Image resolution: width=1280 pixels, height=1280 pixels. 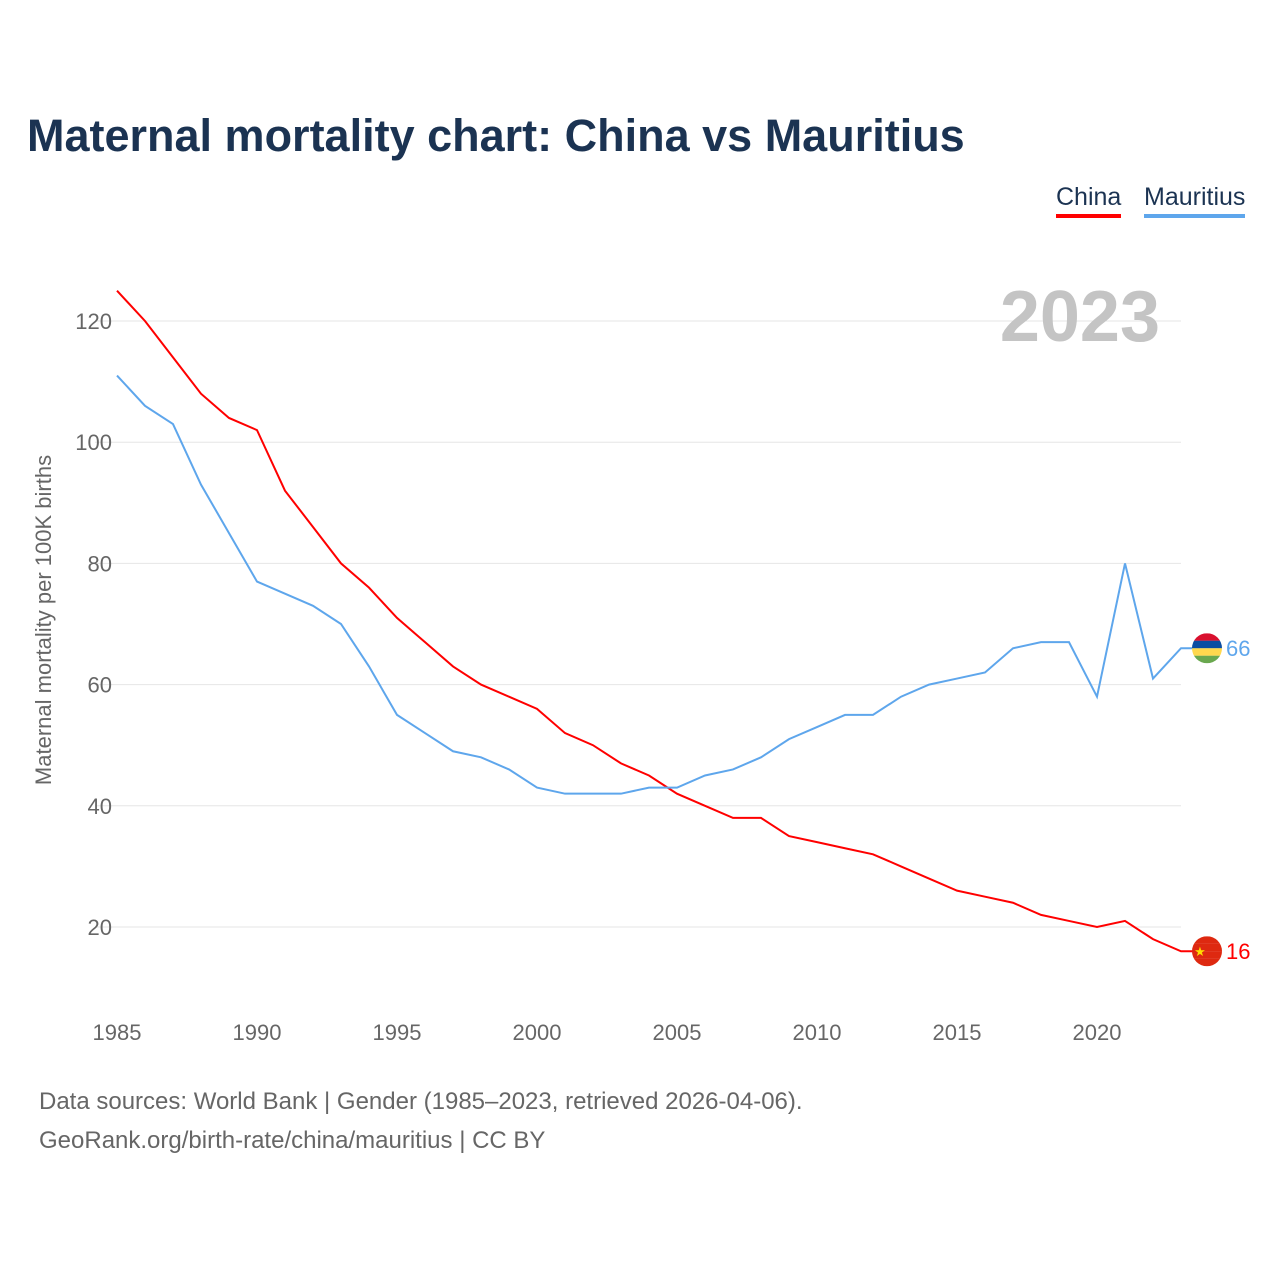 I want to click on y-tick-label: 120, so click(x=93, y=321).